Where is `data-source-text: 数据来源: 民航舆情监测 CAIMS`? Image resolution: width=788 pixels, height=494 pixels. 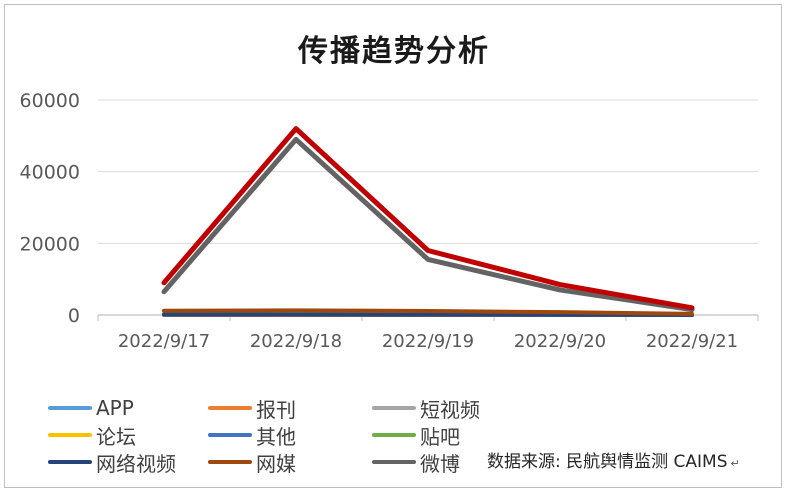 data-source-text: 数据来源: 民航舆情监测 CAIMS is located at coordinates (607, 462).